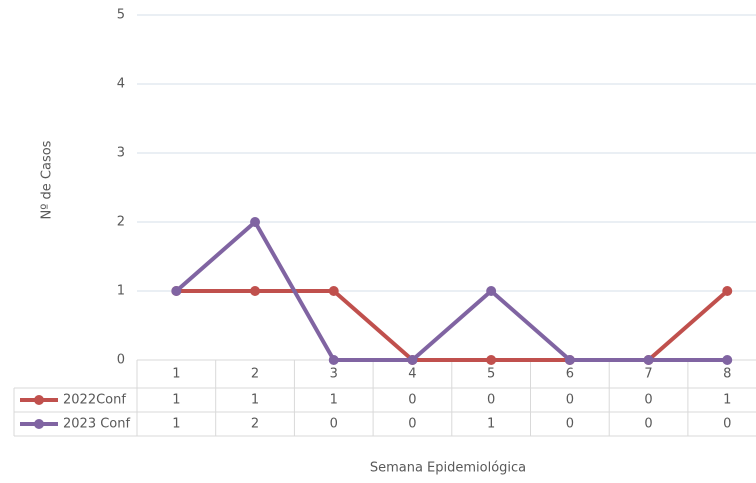 Image resolution: width=756 pixels, height=483 pixels. Describe the element at coordinates (727, 374) in the screenshot. I see `x-tick-label: 8` at that location.